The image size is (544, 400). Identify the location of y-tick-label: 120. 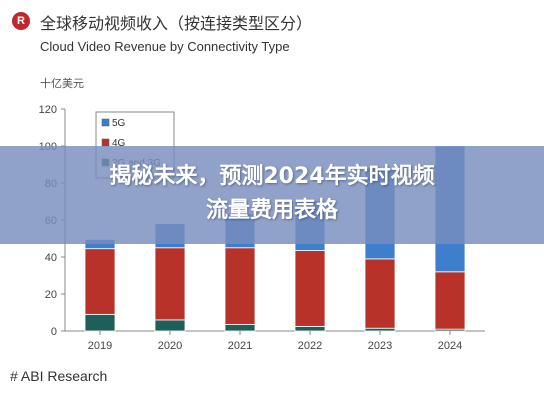
(48, 110).